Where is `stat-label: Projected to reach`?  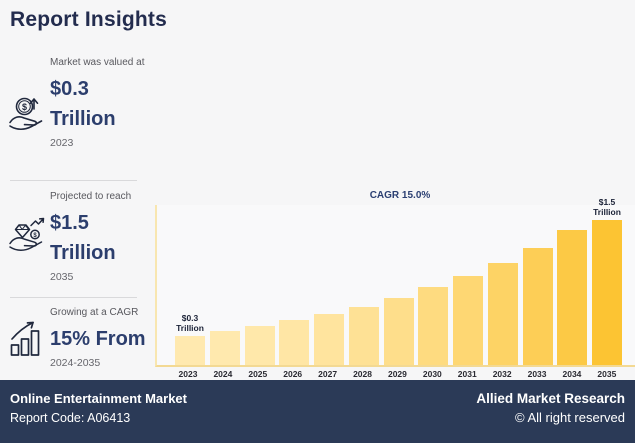
stat-label: Projected to reach is located at coordinates (91, 196).